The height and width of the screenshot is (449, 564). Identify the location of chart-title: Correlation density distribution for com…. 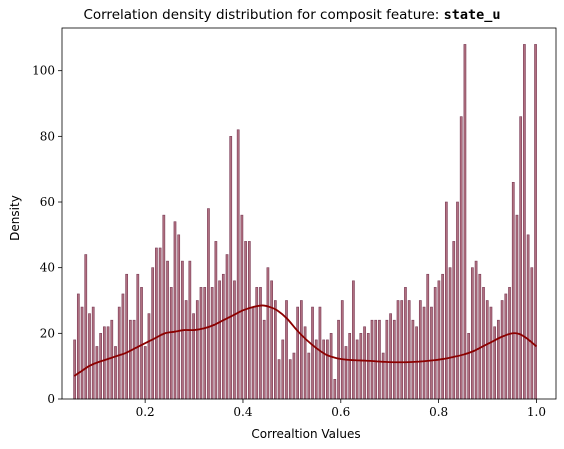
(291, 15).